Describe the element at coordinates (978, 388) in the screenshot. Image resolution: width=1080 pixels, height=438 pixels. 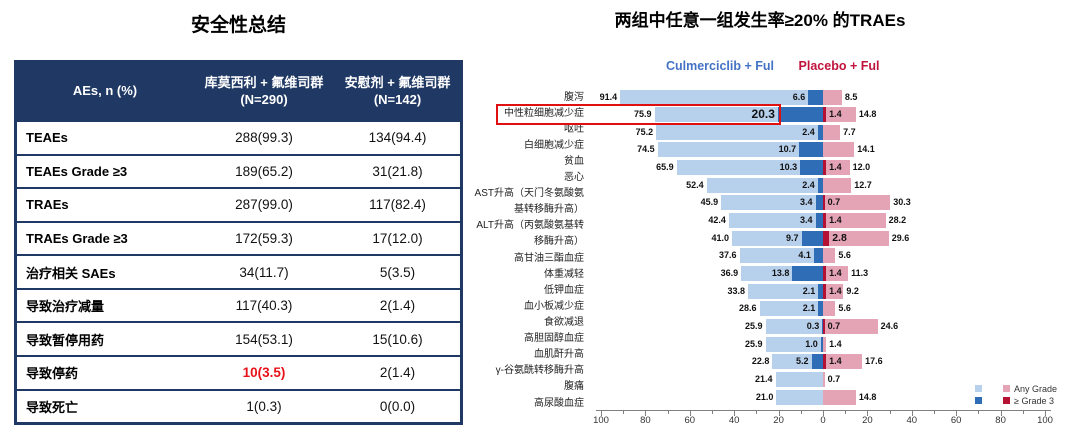
I see `legend-swatch-left-any` at that location.